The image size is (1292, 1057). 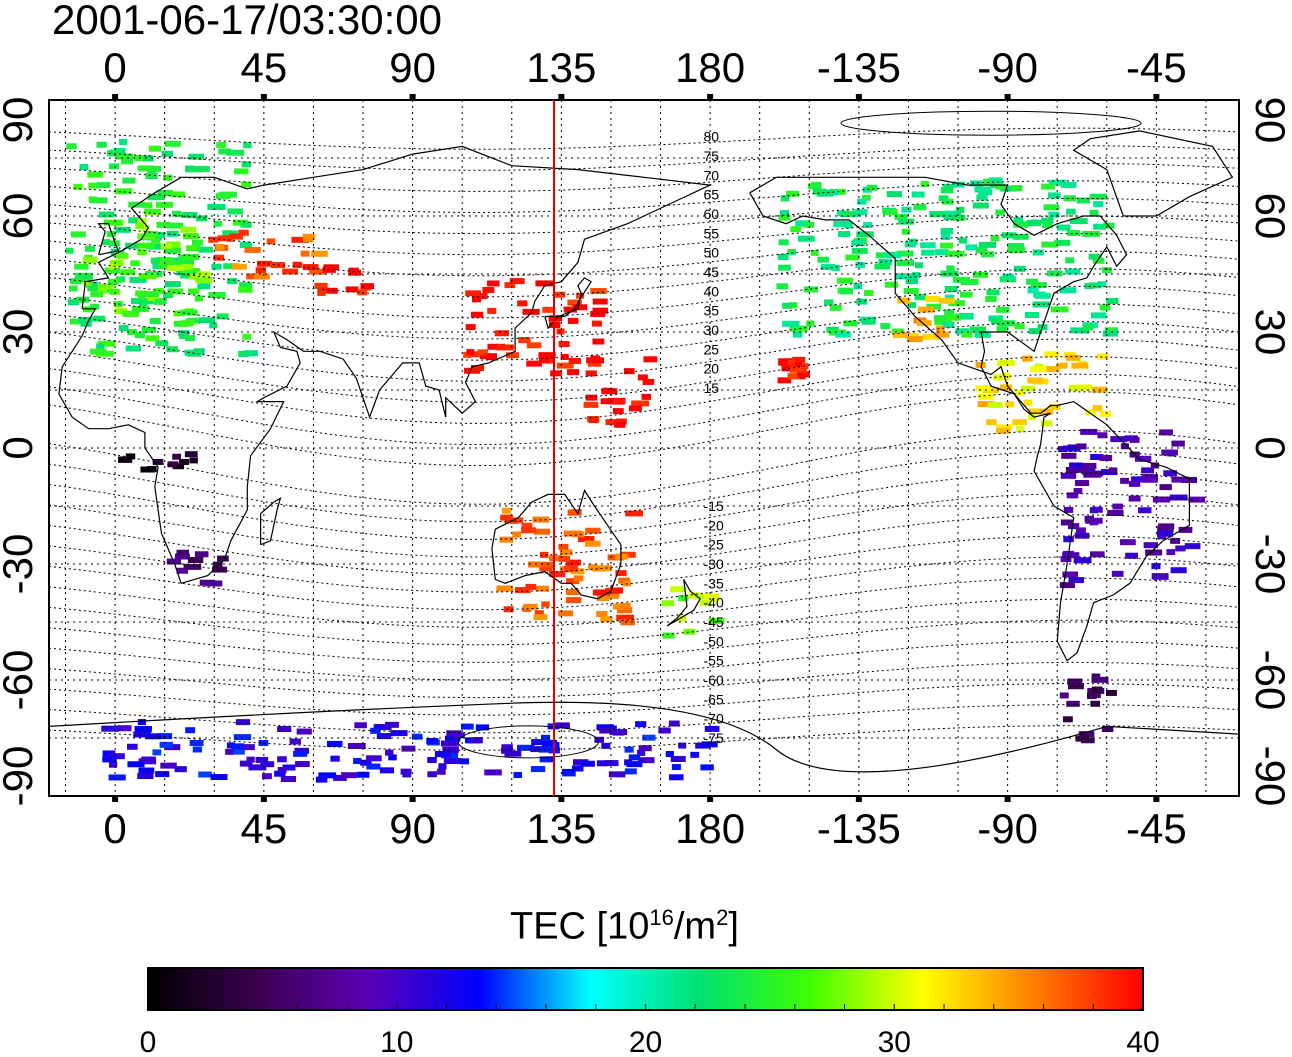 I want to click on x-tick-label-top: -135, so click(x=859, y=67).